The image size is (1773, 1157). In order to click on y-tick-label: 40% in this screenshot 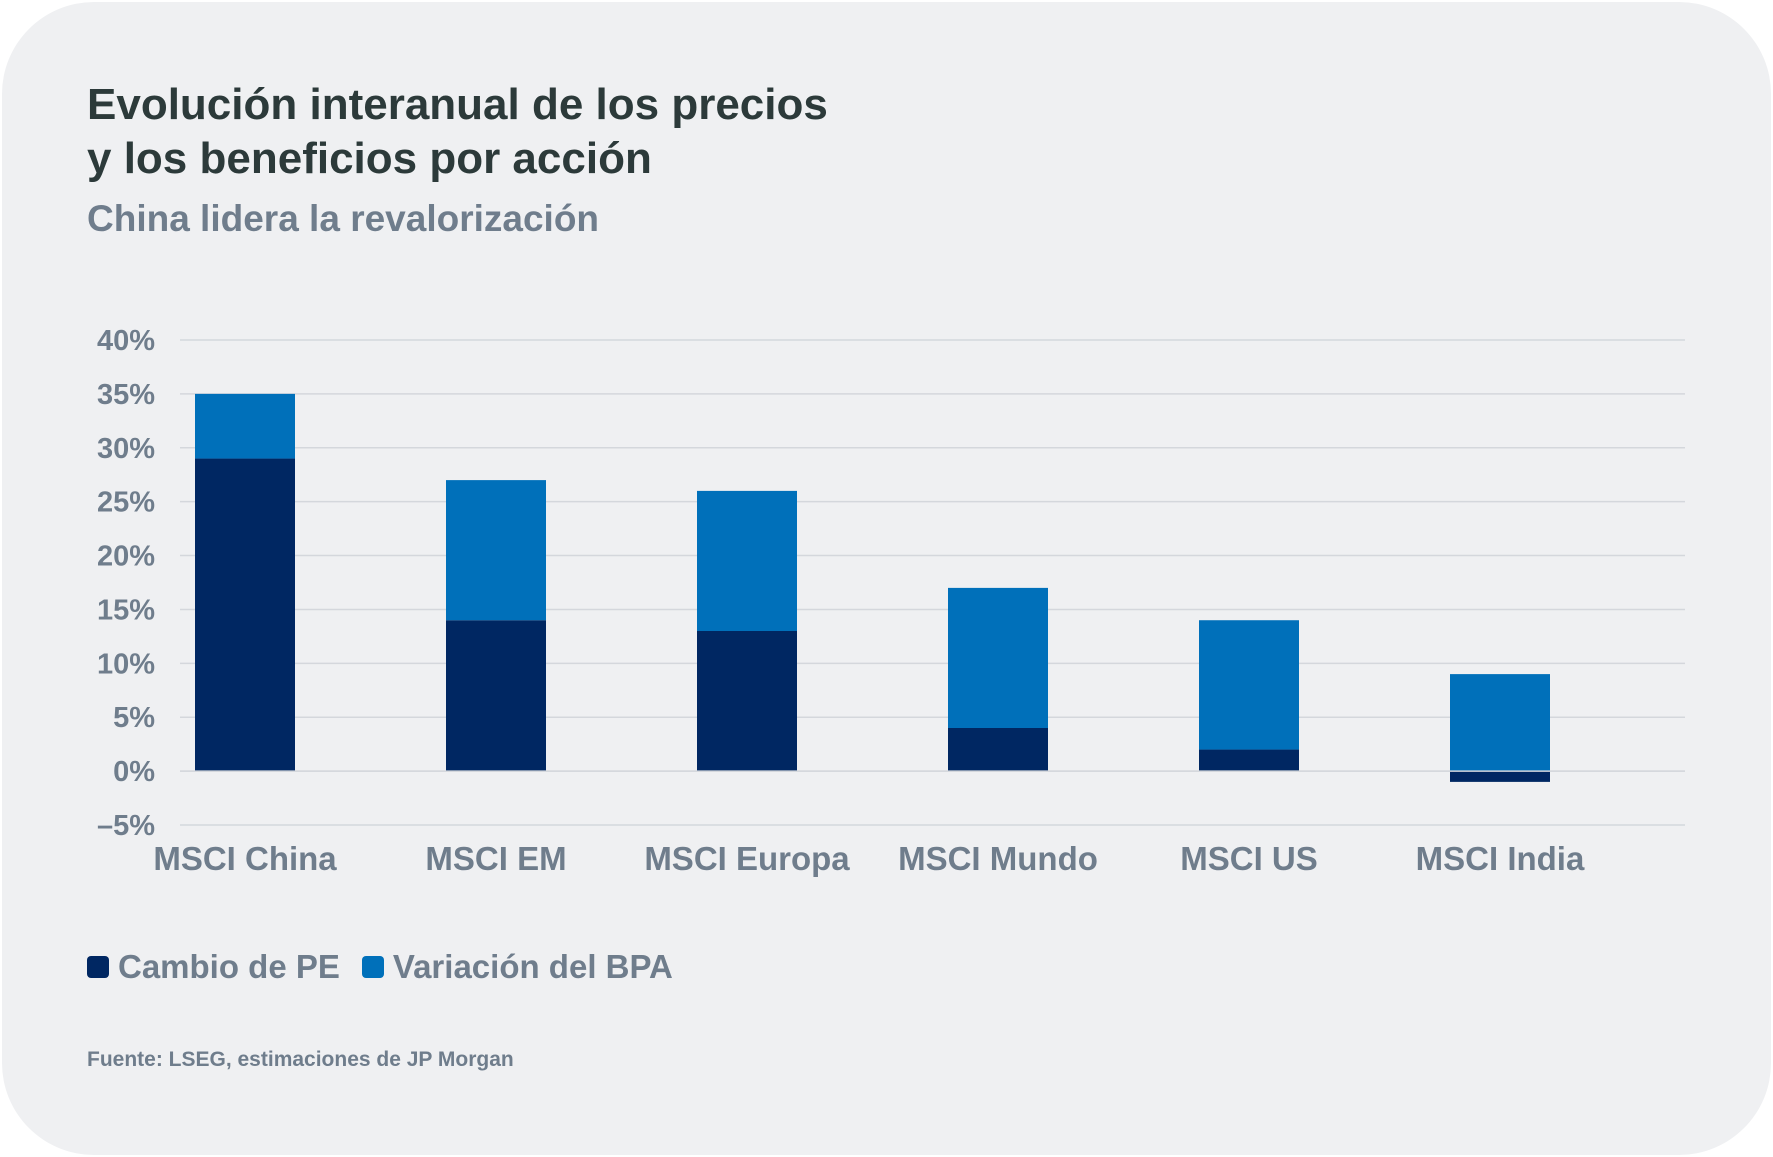, I will do `click(126, 341)`.